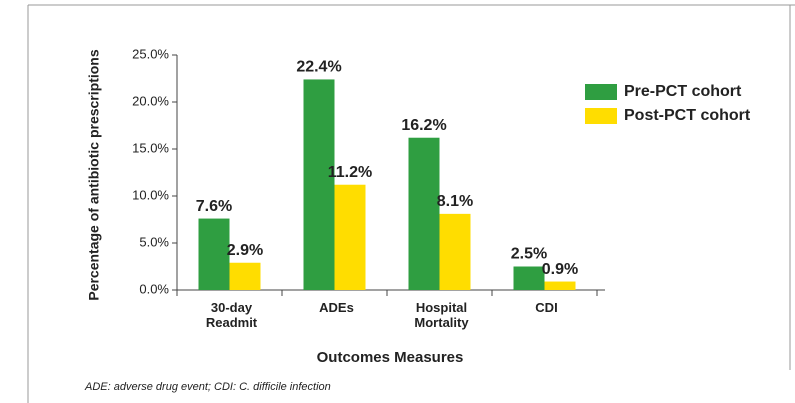 The height and width of the screenshot is (403, 795). Describe the element at coordinates (214, 206) in the screenshot. I see `value-label: 7.6%` at that location.